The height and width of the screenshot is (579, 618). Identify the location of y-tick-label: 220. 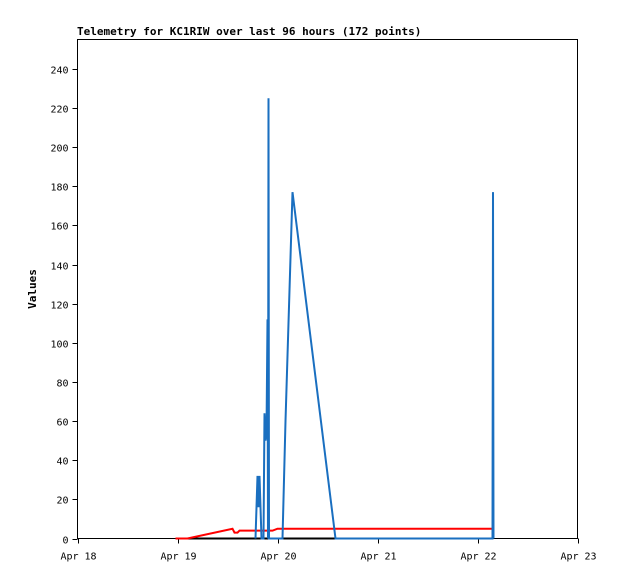
(59, 110).